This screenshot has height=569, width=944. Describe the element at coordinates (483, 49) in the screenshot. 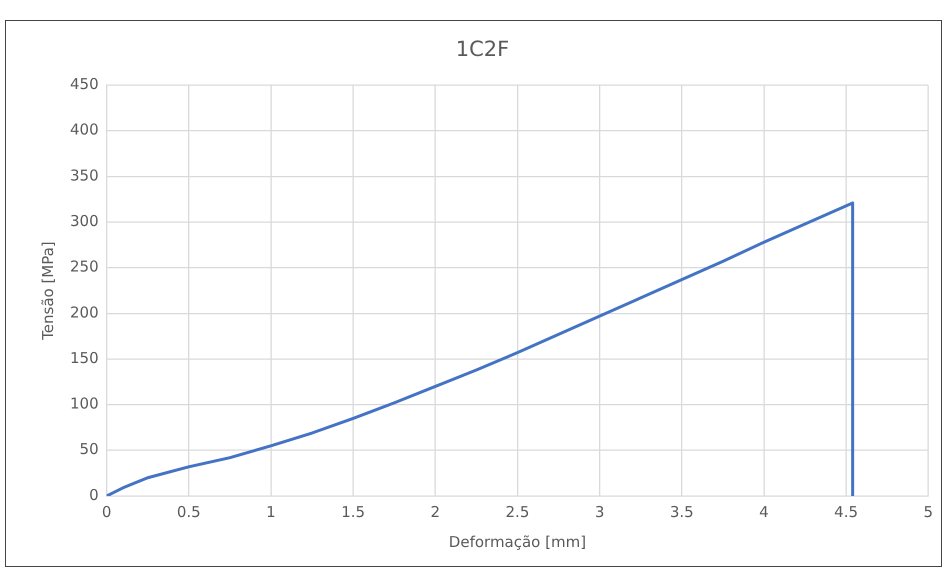

I see `chart-title: 1C2F` at that location.